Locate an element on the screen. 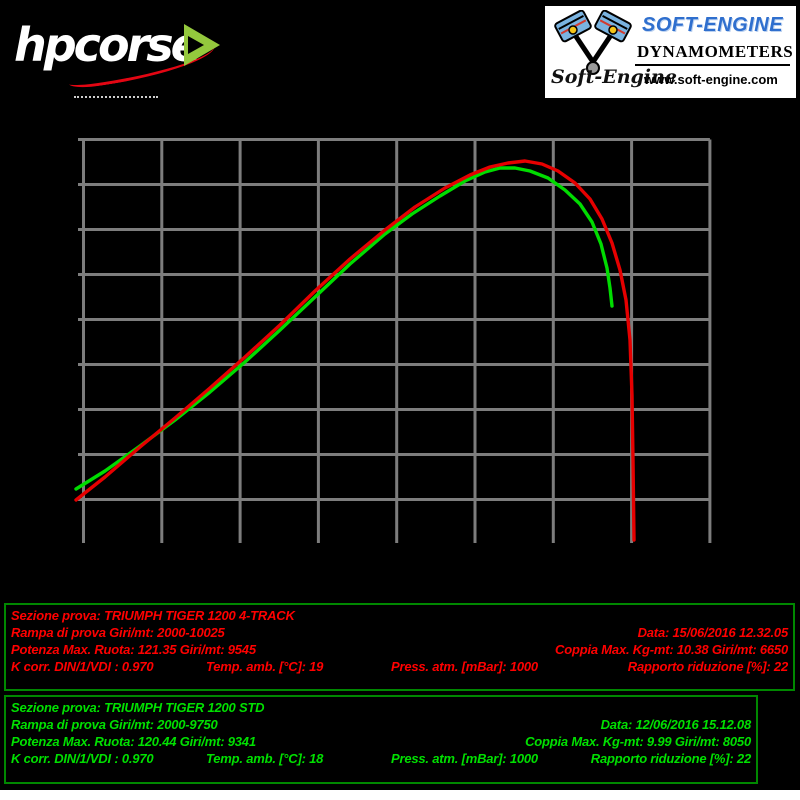 The height and width of the screenshot is (800, 800). dynamometers-label: DYNAMOMETERS is located at coordinates (715, 51).